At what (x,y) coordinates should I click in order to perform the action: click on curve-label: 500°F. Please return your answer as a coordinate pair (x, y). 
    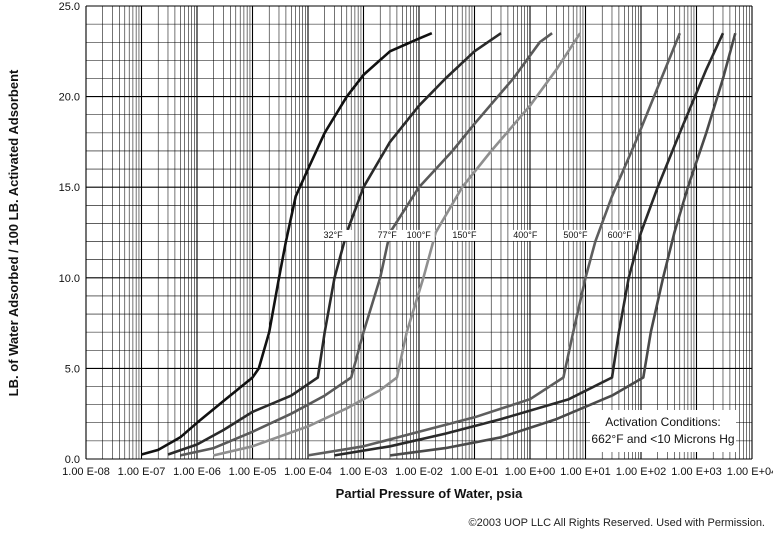
    Looking at the image, I should click on (575, 235).